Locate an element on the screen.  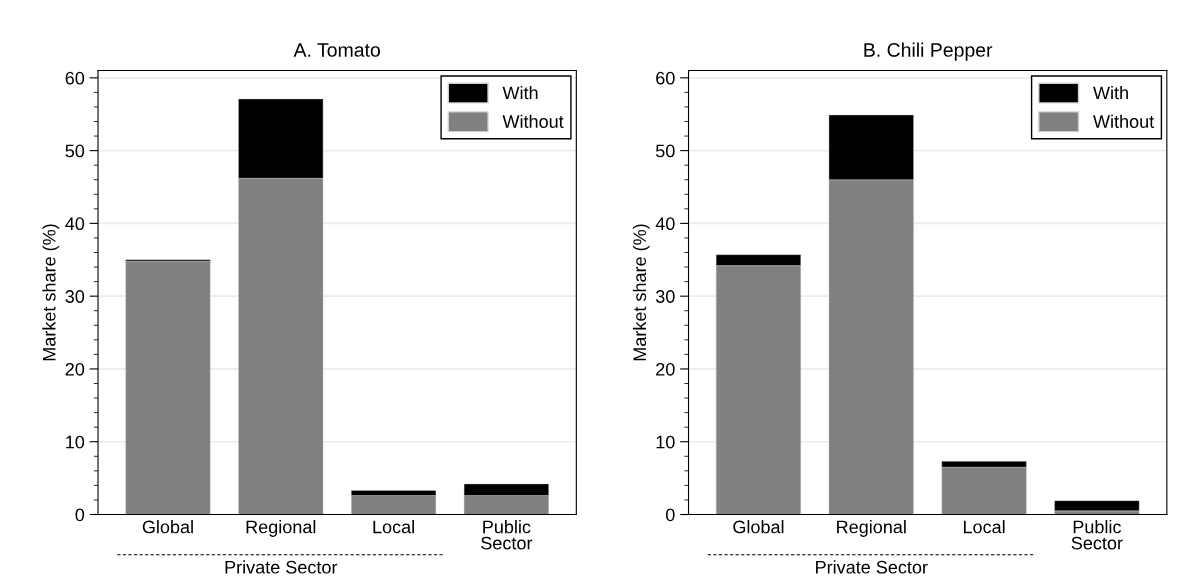
chart-title: B. Chili Pepper is located at coordinates (928, 51).